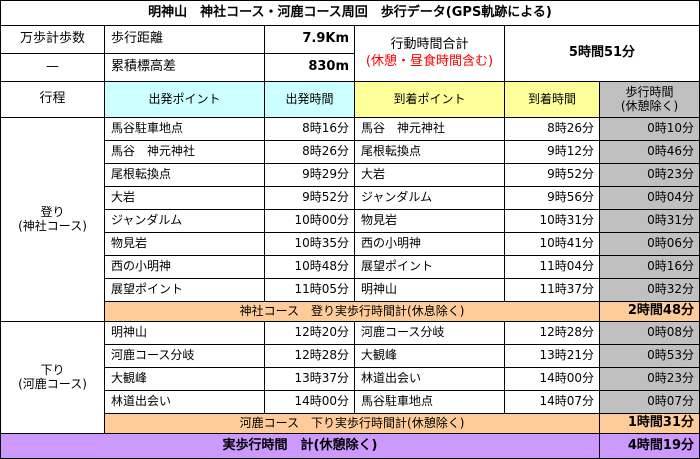 The image size is (700, 459). What do you see at coordinates (310, 244) in the screenshot?
I see `depart-time: 10時35分` at bounding box center [310, 244].